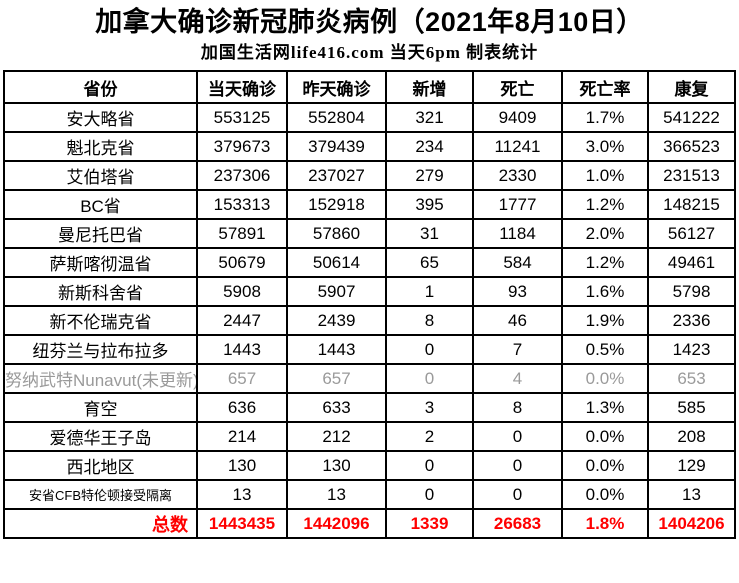  What do you see at coordinates (429, 87) in the screenshot?
I see `column-header-new-cases: 新增` at bounding box center [429, 87].